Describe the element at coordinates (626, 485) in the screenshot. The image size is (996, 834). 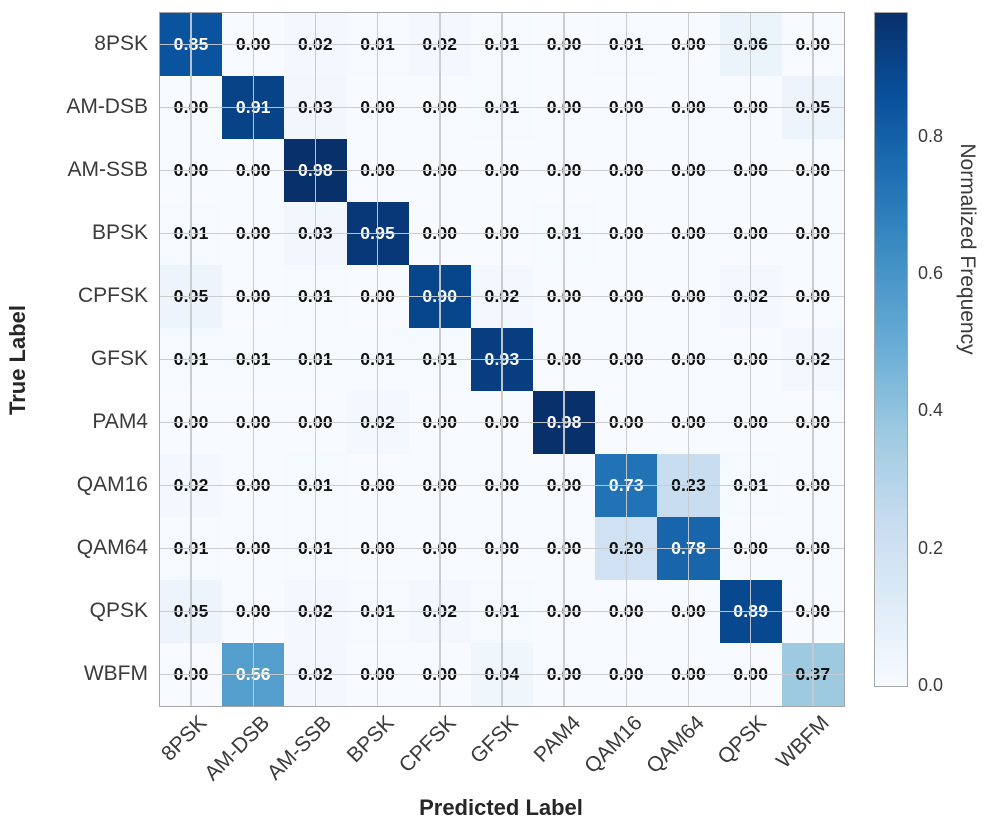
I see `heatmap-cell: 0.73` at that location.